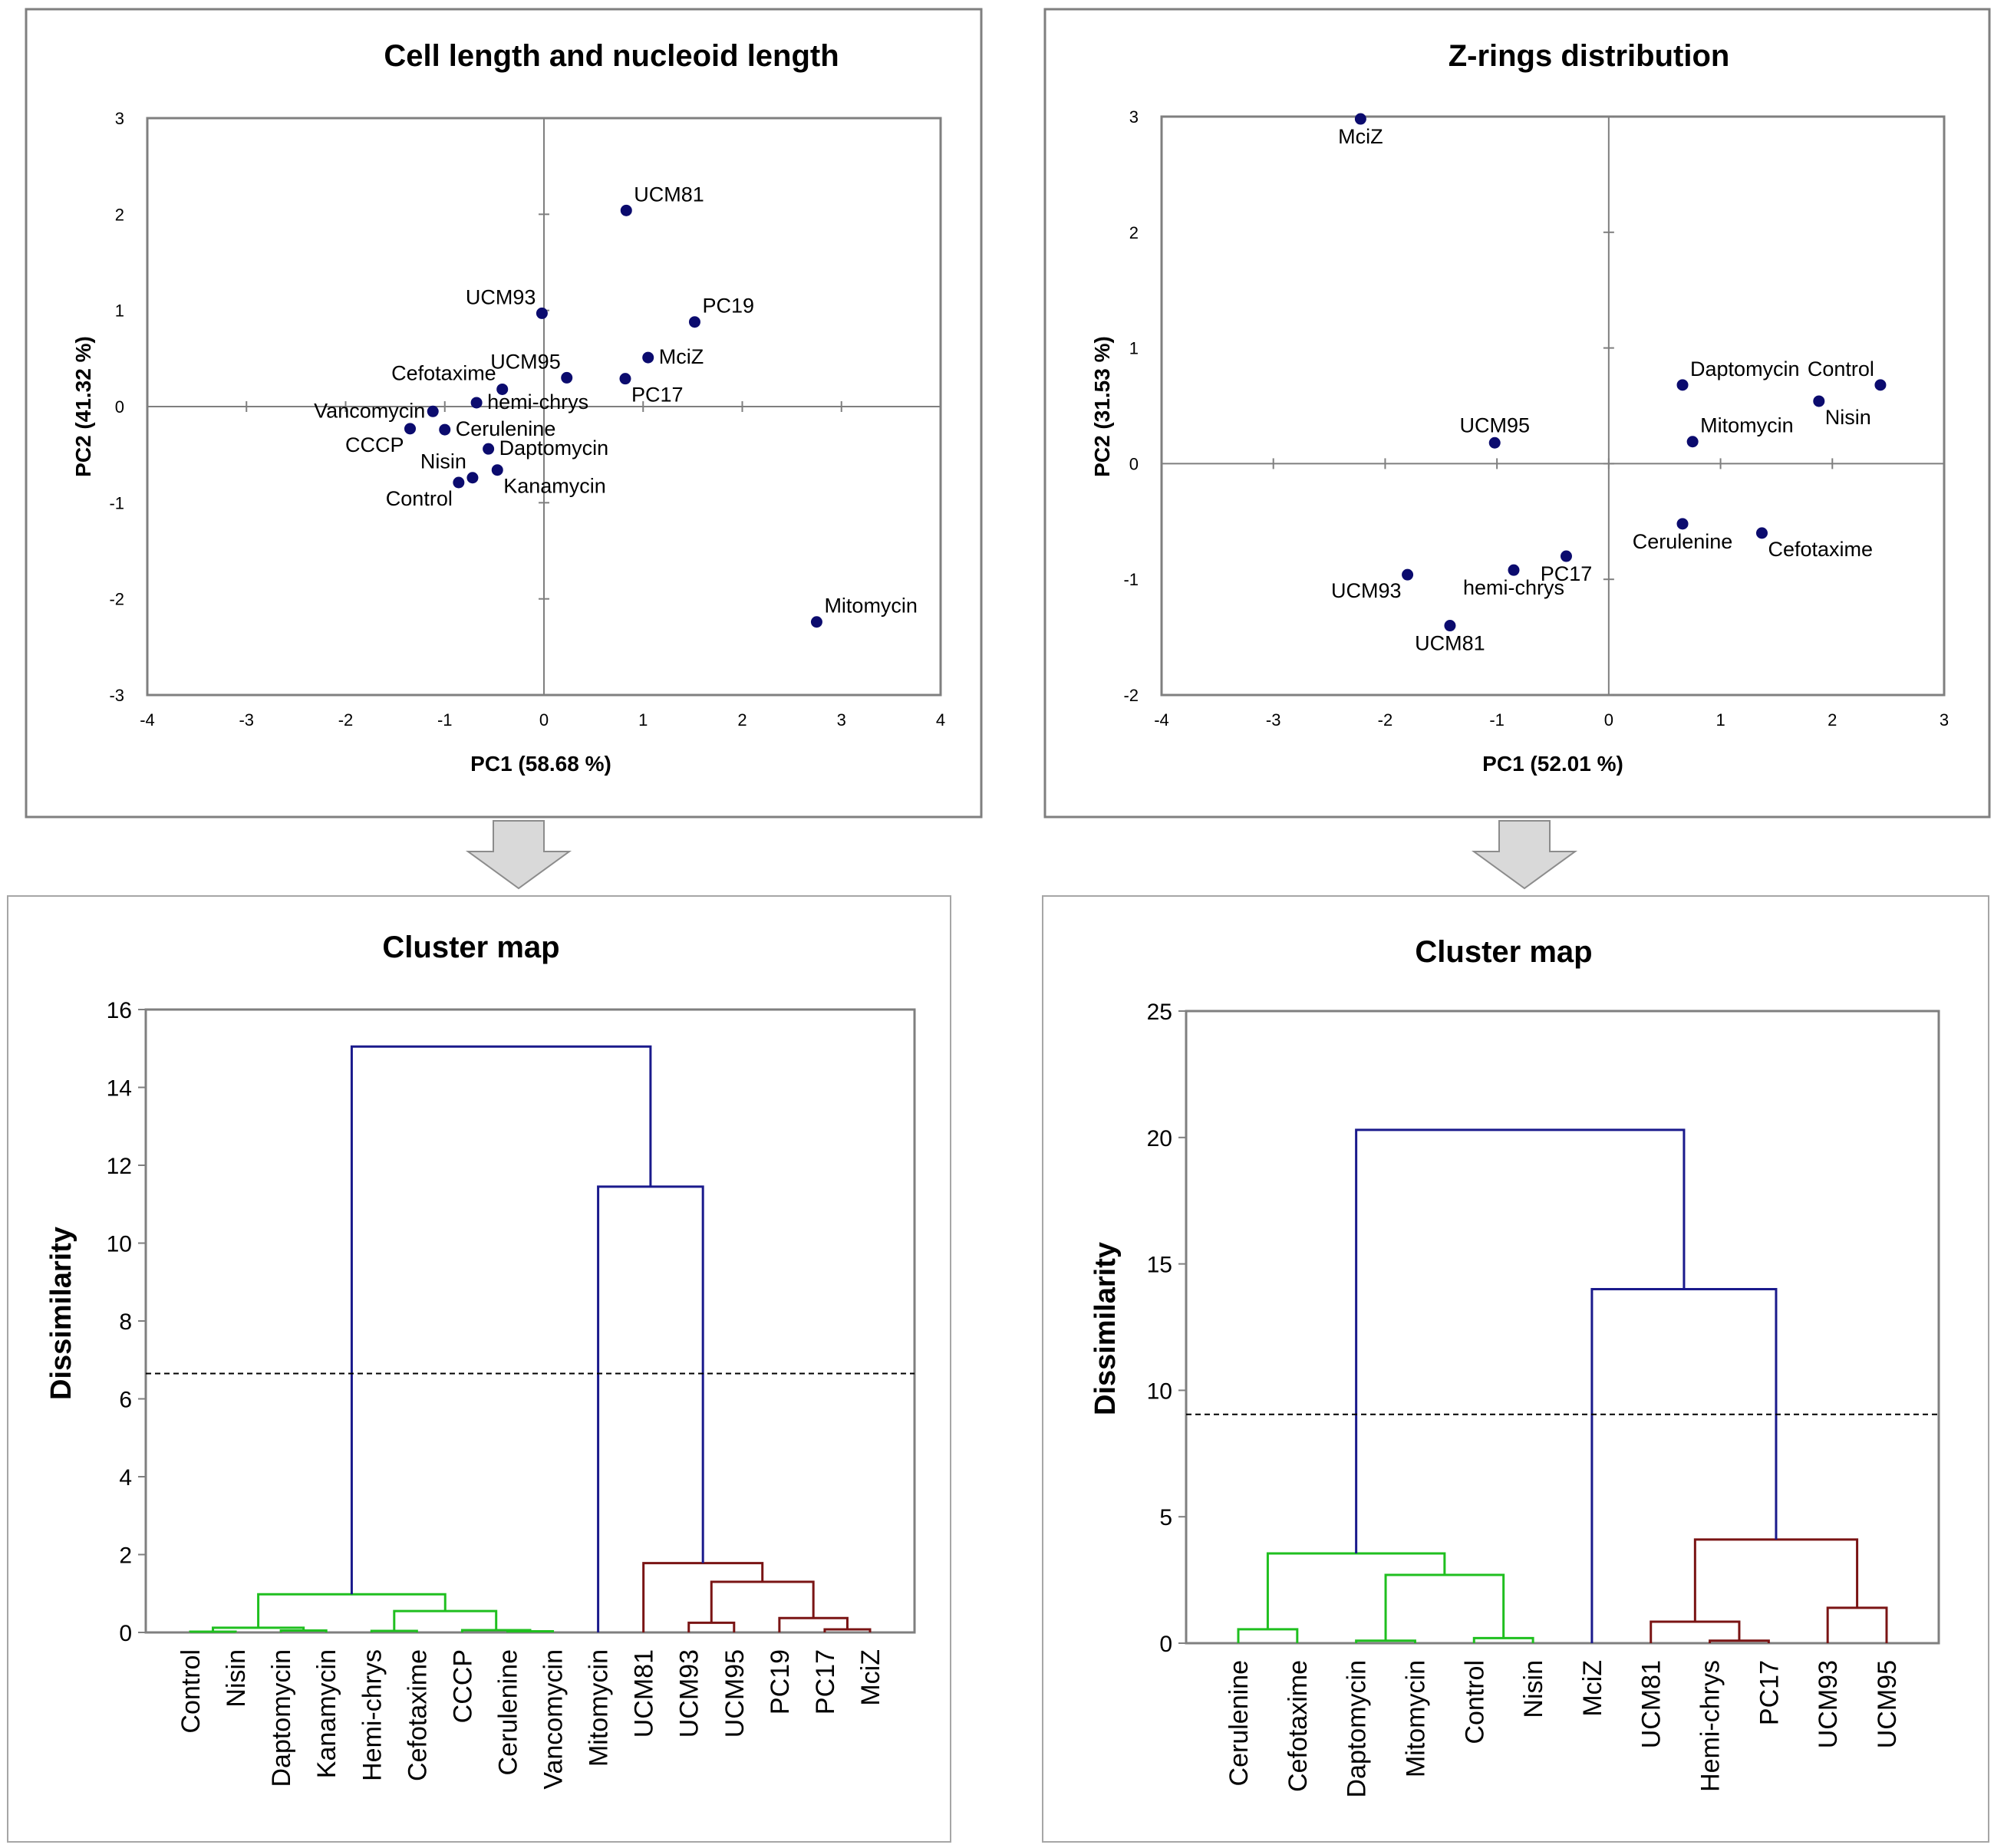  What do you see at coordinates (1720, 720) in the screenshot?
I see `x-tick-label: 1` at bounding box center [1720, 720].